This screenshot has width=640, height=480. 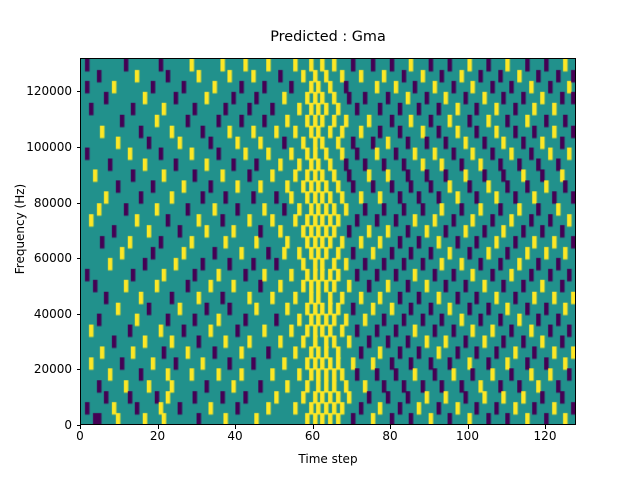 I want to click on y-tick-label: 60000, so click(x=52, y=258).